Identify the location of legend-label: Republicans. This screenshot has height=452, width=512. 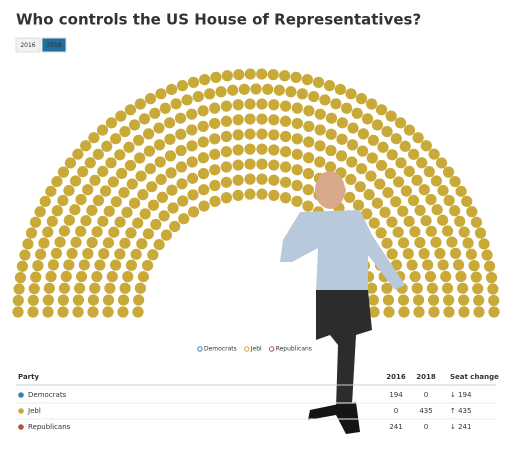
(294, 349).